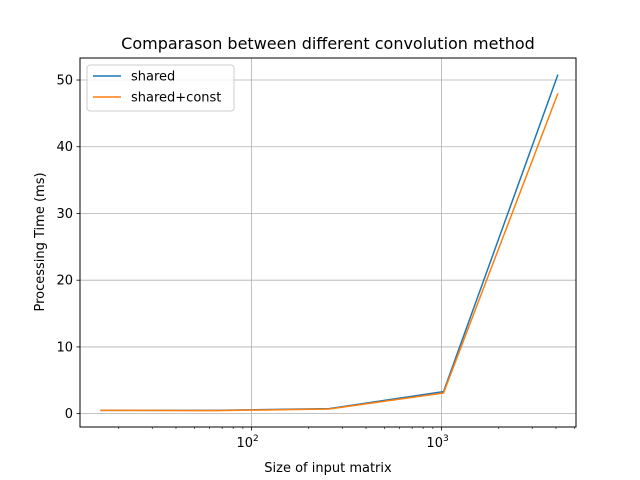 The height and width of the screenshot is (480, 640). Describe the element at coordinates (64, 81) in the screenshot. I see `y-tick-label: 50` at that location.